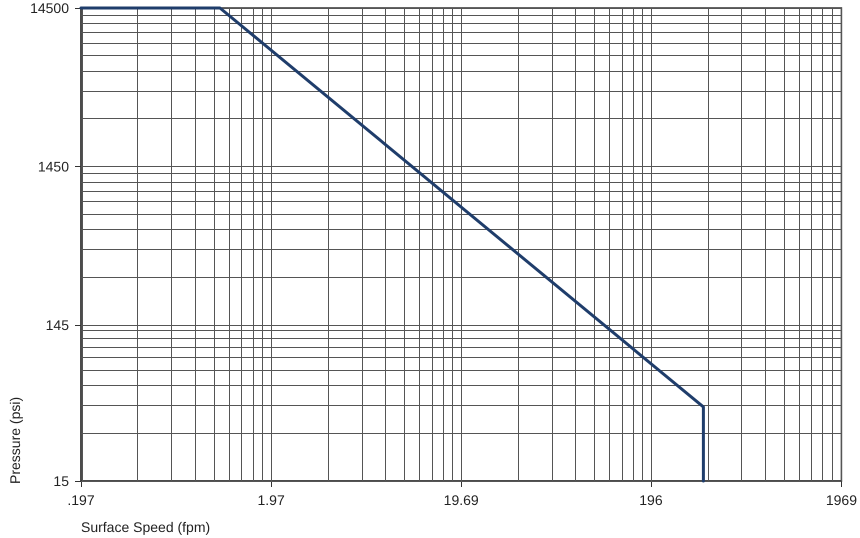  I want to click on x-tick-label: 1969, so click(842, 500).